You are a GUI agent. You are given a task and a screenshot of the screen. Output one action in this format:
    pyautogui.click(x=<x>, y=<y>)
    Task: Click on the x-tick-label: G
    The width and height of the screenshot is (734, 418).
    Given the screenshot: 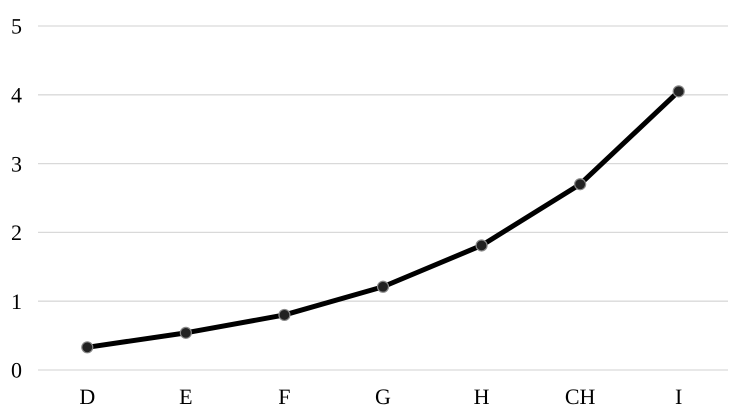 What is the action you would take?
    pyautogui.click(x=383, y=396)
    